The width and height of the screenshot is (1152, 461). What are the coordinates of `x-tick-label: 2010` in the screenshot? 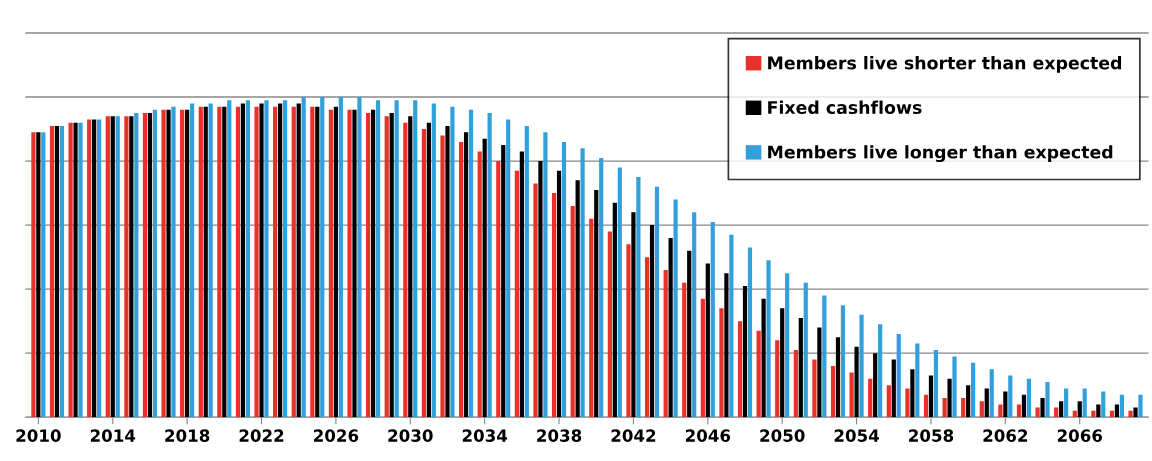 It's located at (38, 435).